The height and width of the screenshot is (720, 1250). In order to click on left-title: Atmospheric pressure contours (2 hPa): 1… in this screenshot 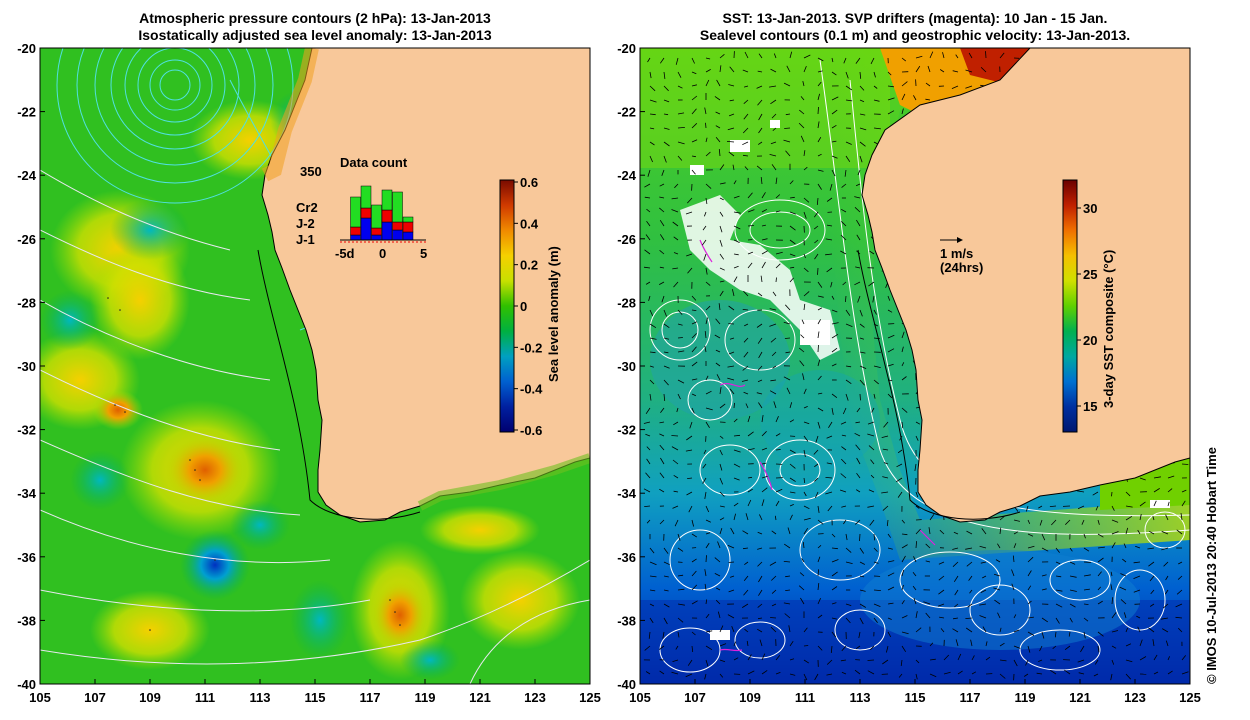, I will do `click(315, 27)`.